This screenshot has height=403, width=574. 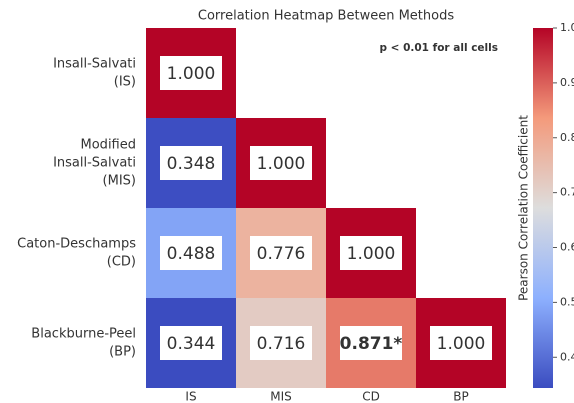 What do you see at coordinates (567, 192) in the screenshot?
I see `colorbar-tick-label: 0.7` at bounding box center [567, 192].